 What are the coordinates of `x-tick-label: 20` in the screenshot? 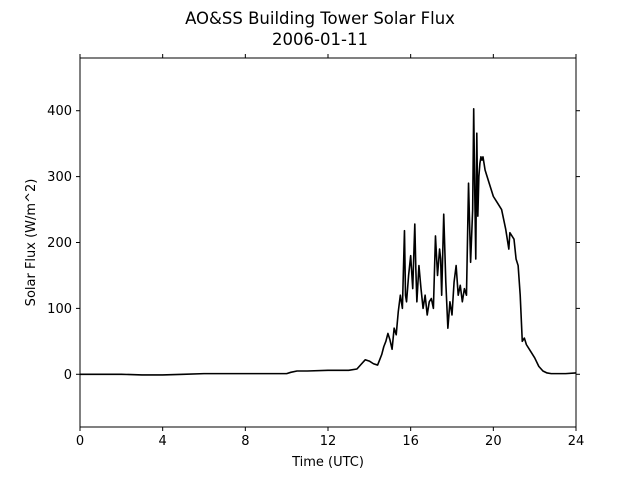 It's located at (493, 441).